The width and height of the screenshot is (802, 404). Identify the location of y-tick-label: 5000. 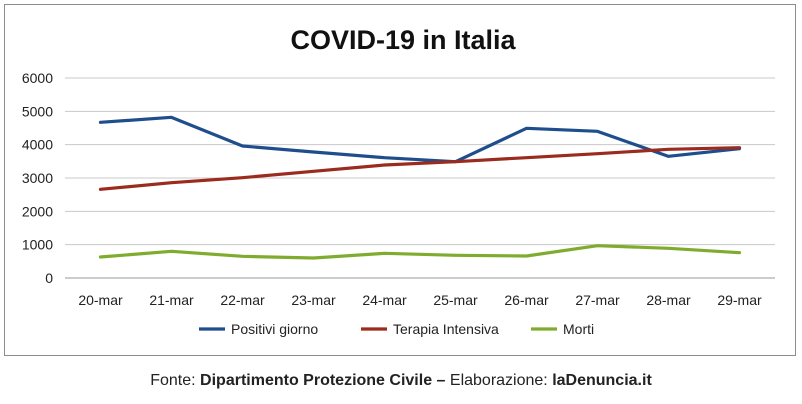
(37, 111).